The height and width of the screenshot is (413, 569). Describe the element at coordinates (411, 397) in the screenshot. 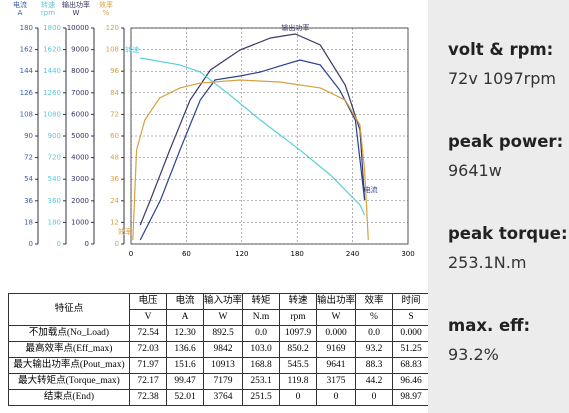

I see `table-cell: 98.97` at that location.